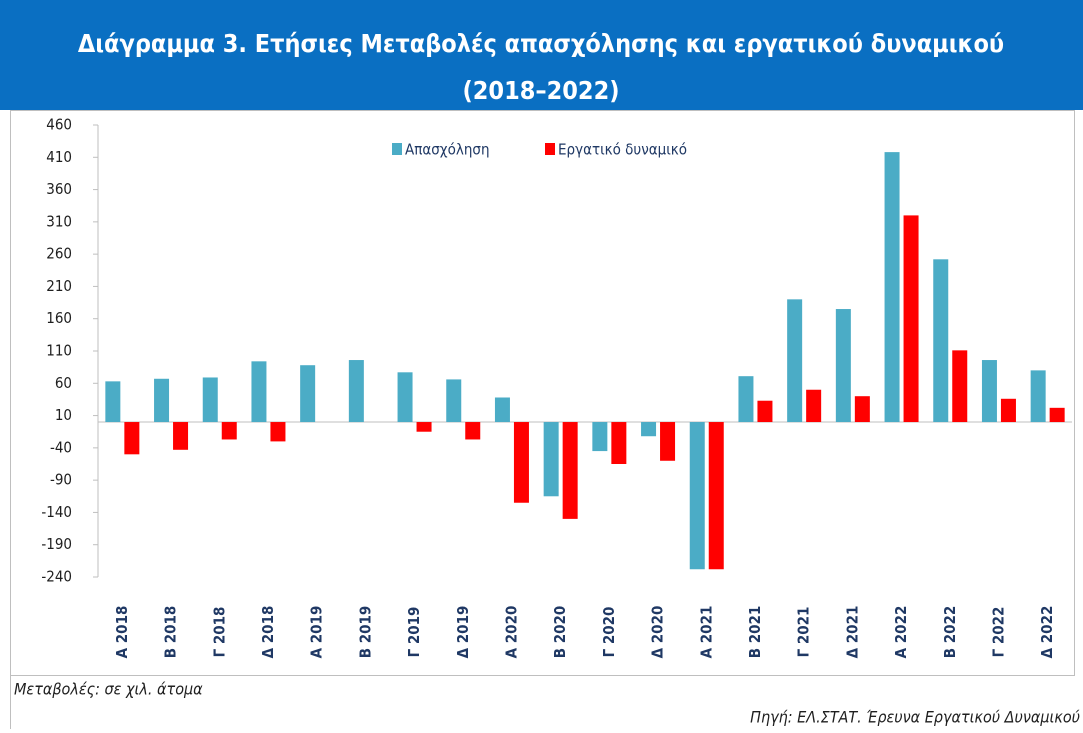 The height and width of the screenshot is (733, 1083). Describe the element at coordinates (63, 383) in the screenshot. I see `y-tick-label: 60` at that location.